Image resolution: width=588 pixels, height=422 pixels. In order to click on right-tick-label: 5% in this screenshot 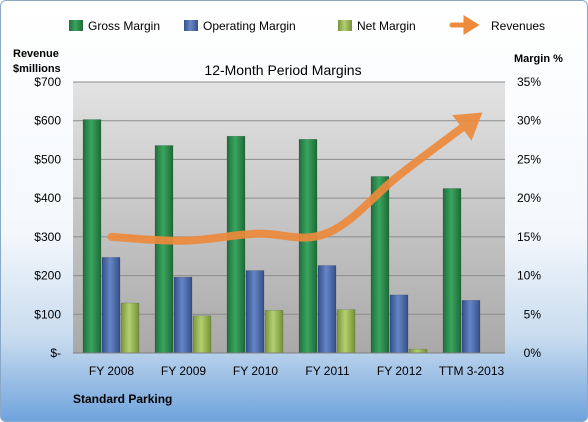, I will do `click(533, 314)`.